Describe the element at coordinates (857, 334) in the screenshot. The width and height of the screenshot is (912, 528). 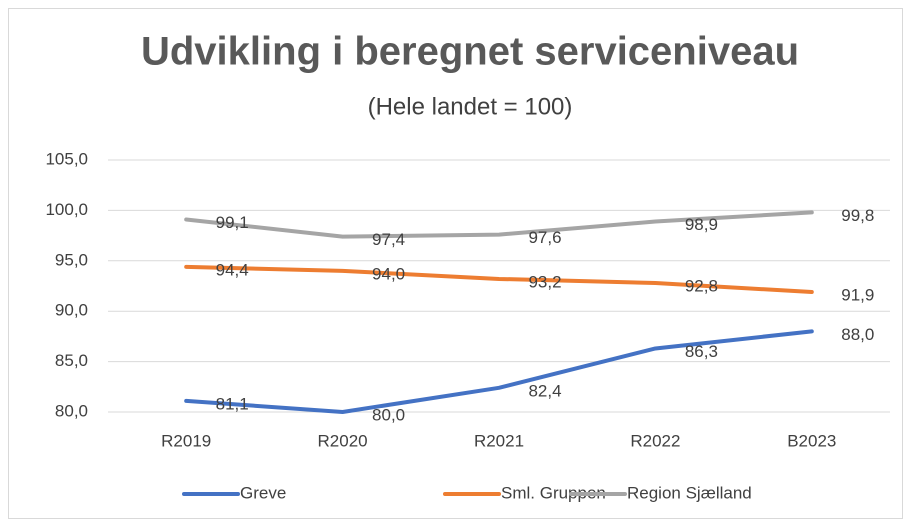
I see `data-label: 88,0` at that location.